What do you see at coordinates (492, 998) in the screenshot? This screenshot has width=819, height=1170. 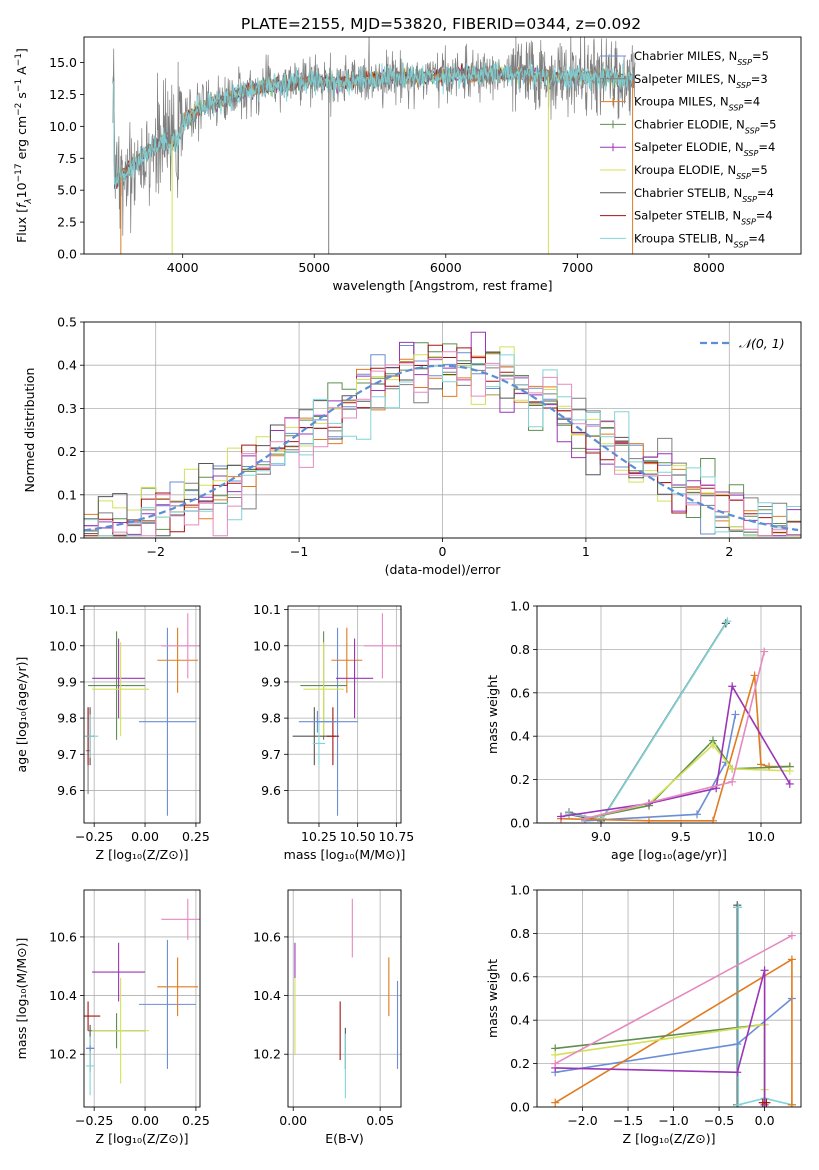 I see `y-axis-label: mass weight` at bounding box center [492, 998].